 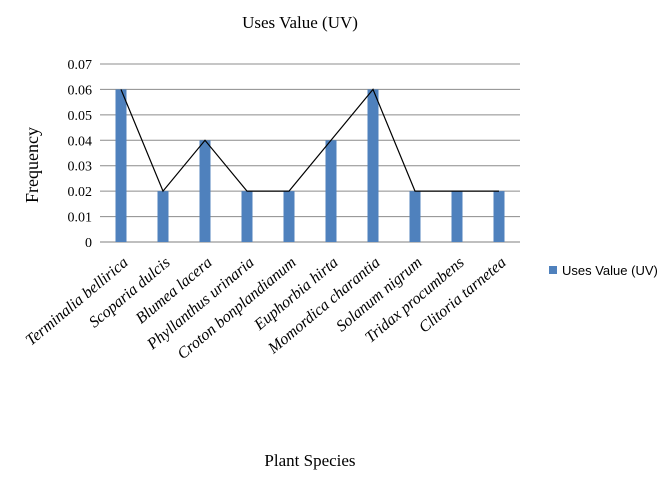 What do you see at coordinates (80, 167) in the screenshot?
I see `y-tick-label: 0.03` at bounding box center [80, 167].